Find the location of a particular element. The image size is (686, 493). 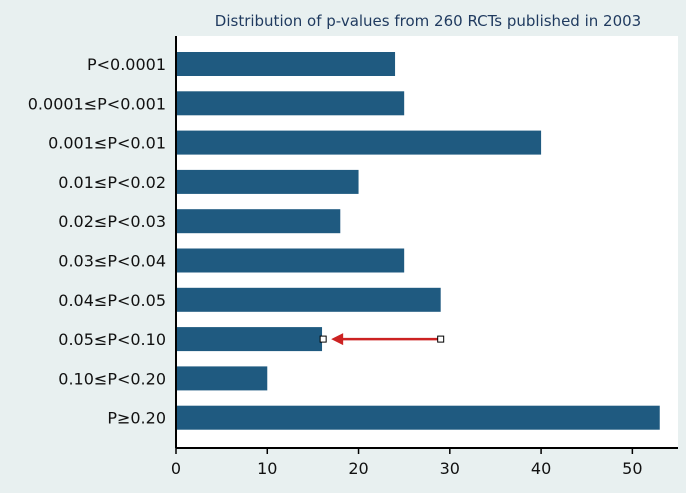

x-tick-label: 50 is located at coordinates (632, 468).